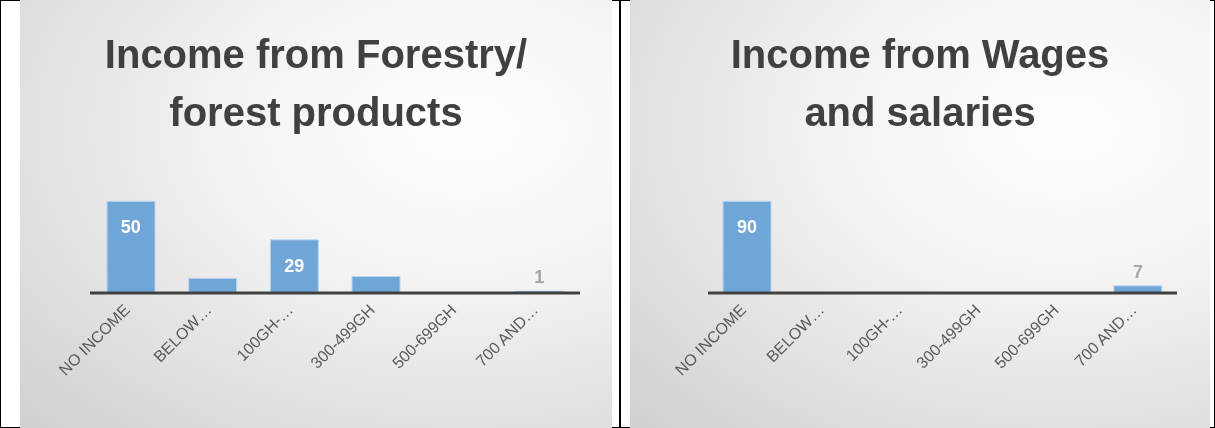 Image resolution: width=1215 pixels, height=428 pixels. What do you see at coordinates (920, 83) in the screenshot?
I see `chart-title: Income from Wages and salaries` at bounding box center [920, 83].